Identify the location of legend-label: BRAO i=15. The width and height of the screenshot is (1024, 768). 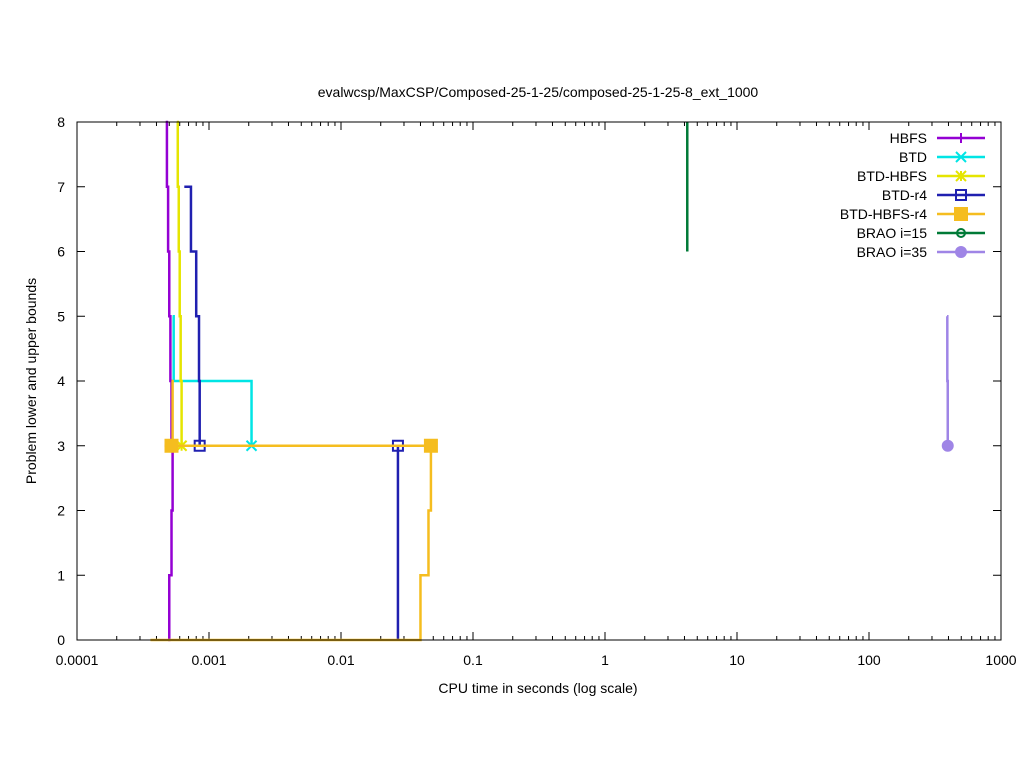
(892, 233).